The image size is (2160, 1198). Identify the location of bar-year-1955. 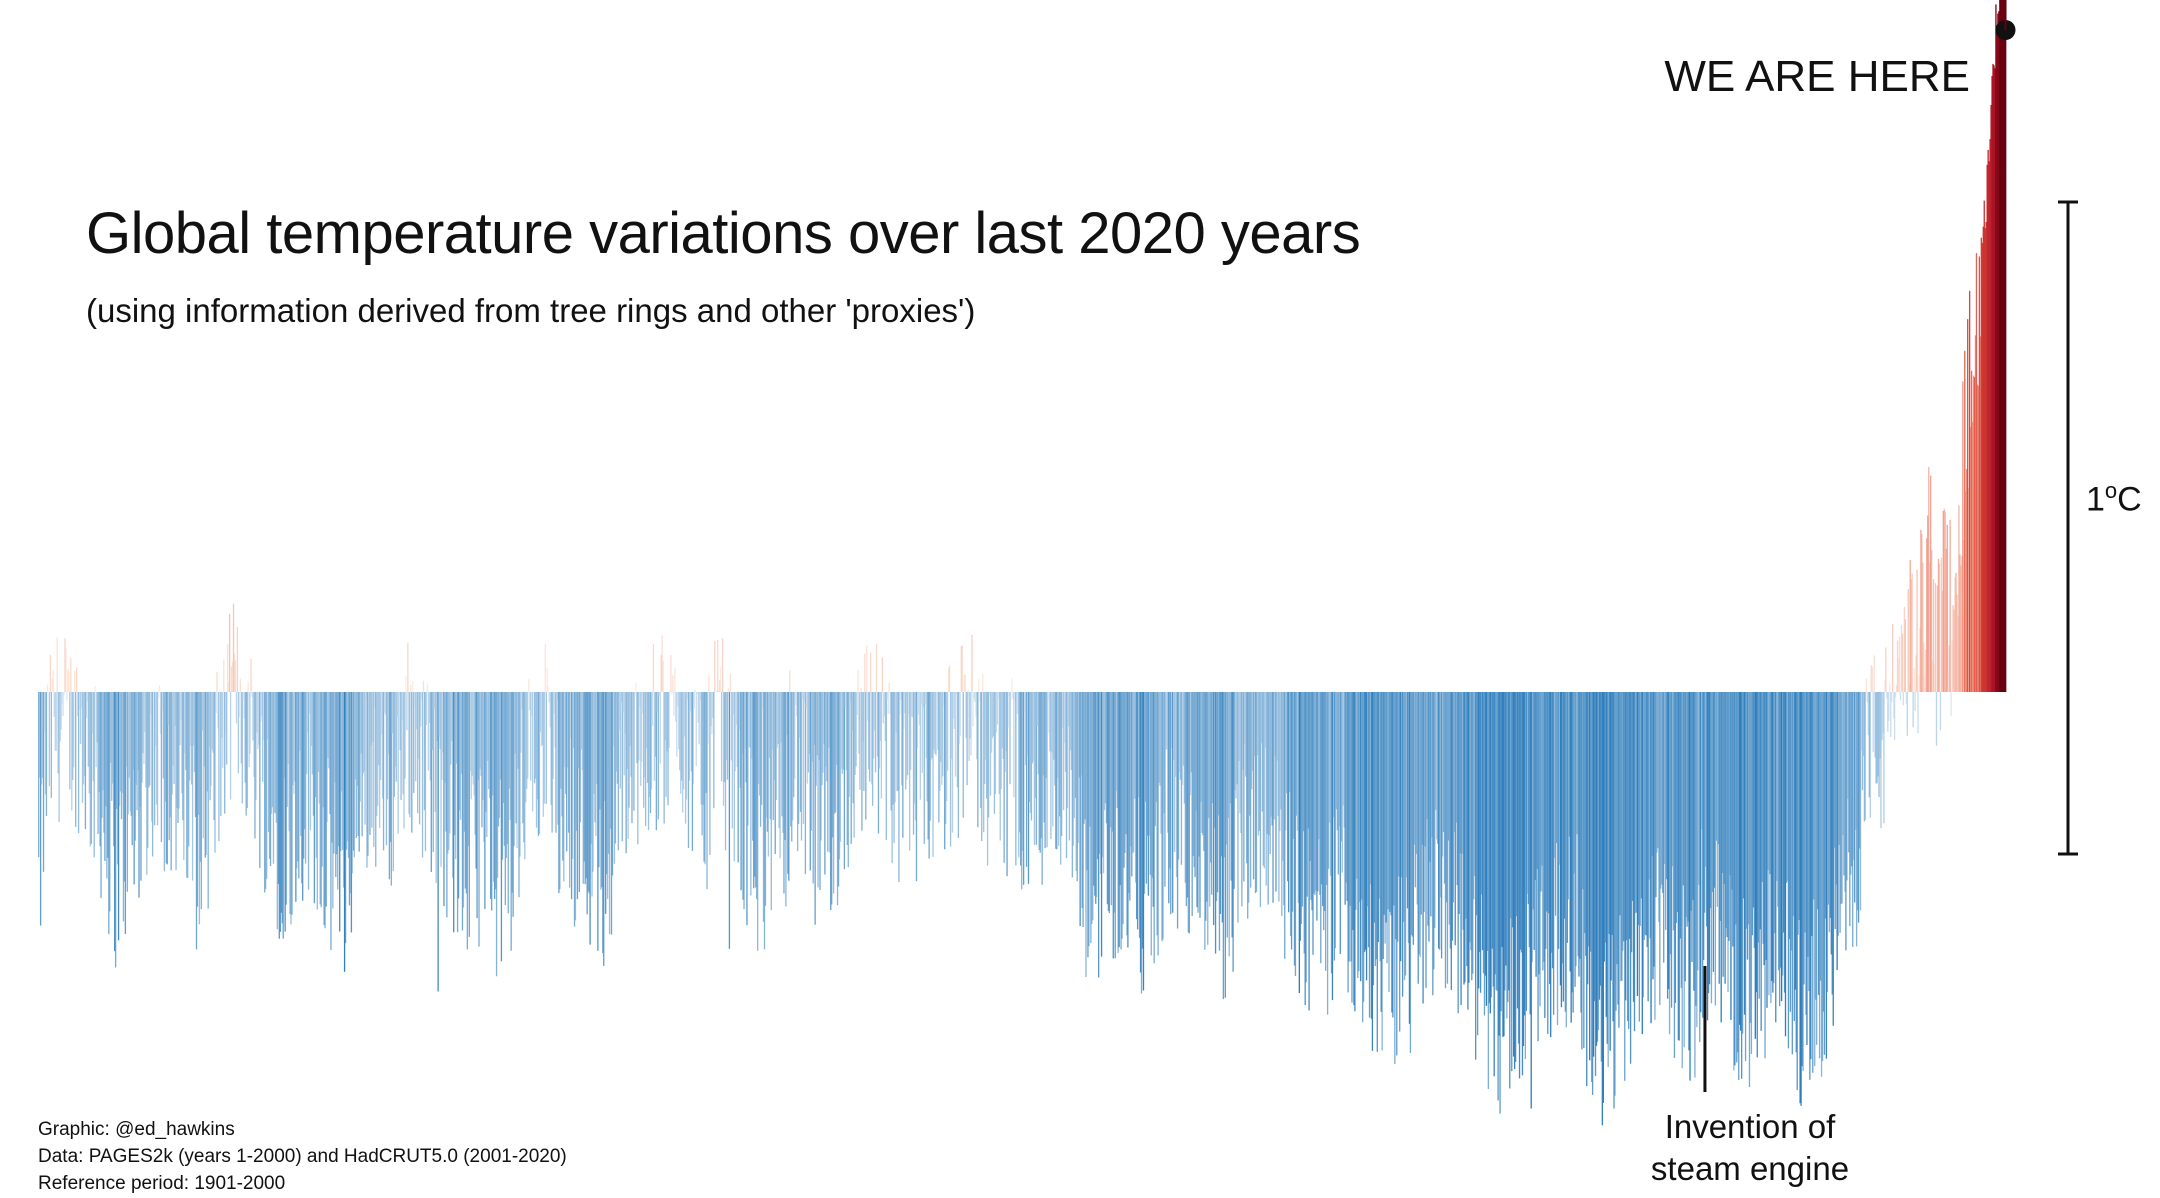
(1942, 641).